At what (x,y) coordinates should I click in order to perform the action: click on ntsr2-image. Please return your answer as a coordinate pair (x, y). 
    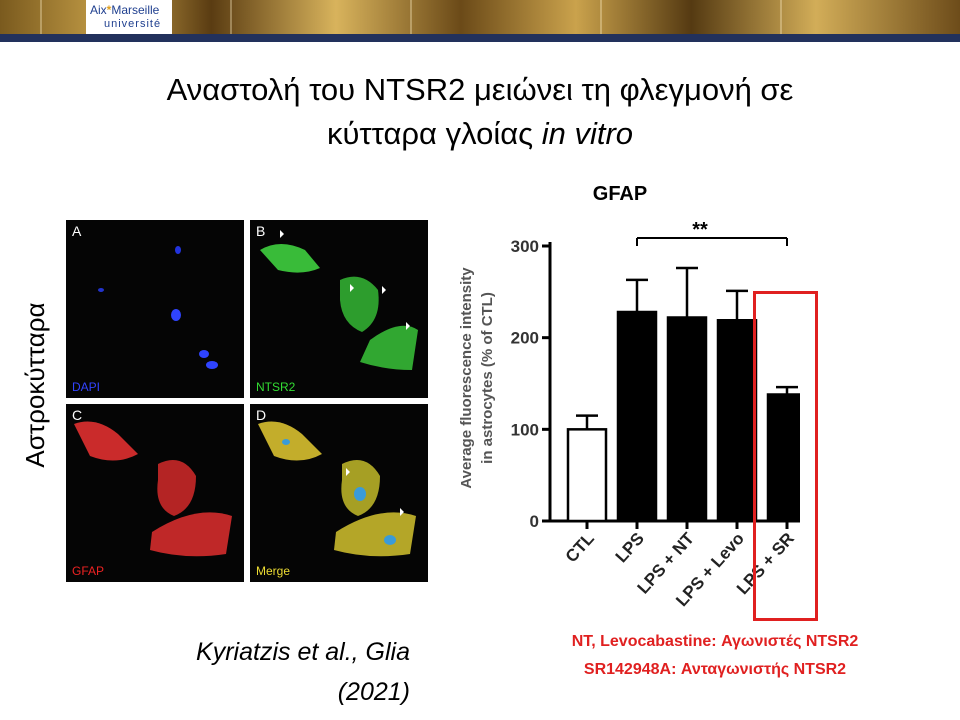
    Looking at the image, I should click on (339, 300).